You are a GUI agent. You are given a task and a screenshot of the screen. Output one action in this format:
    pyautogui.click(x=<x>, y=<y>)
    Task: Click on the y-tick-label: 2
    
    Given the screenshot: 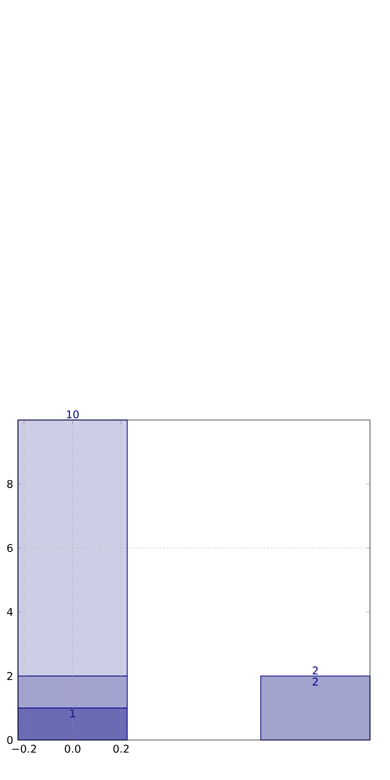 What is the action you would take?
    pyautogui.click(x=9, y=676)
    